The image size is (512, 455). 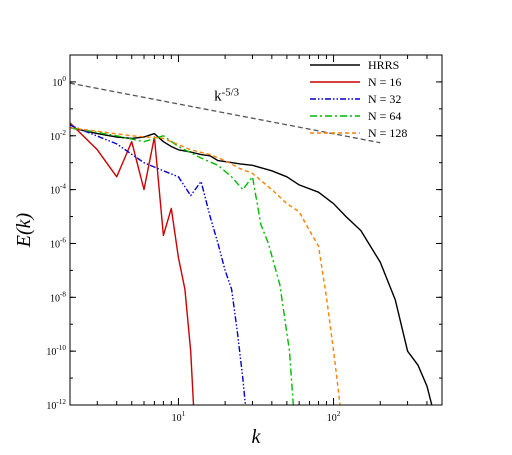 I want to click on y-tick-label: 10⁻⁴, so click(x=58, y=190).